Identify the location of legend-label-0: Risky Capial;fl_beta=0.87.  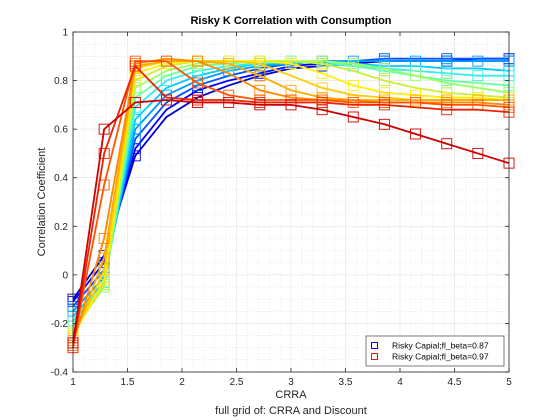
(440, 346).